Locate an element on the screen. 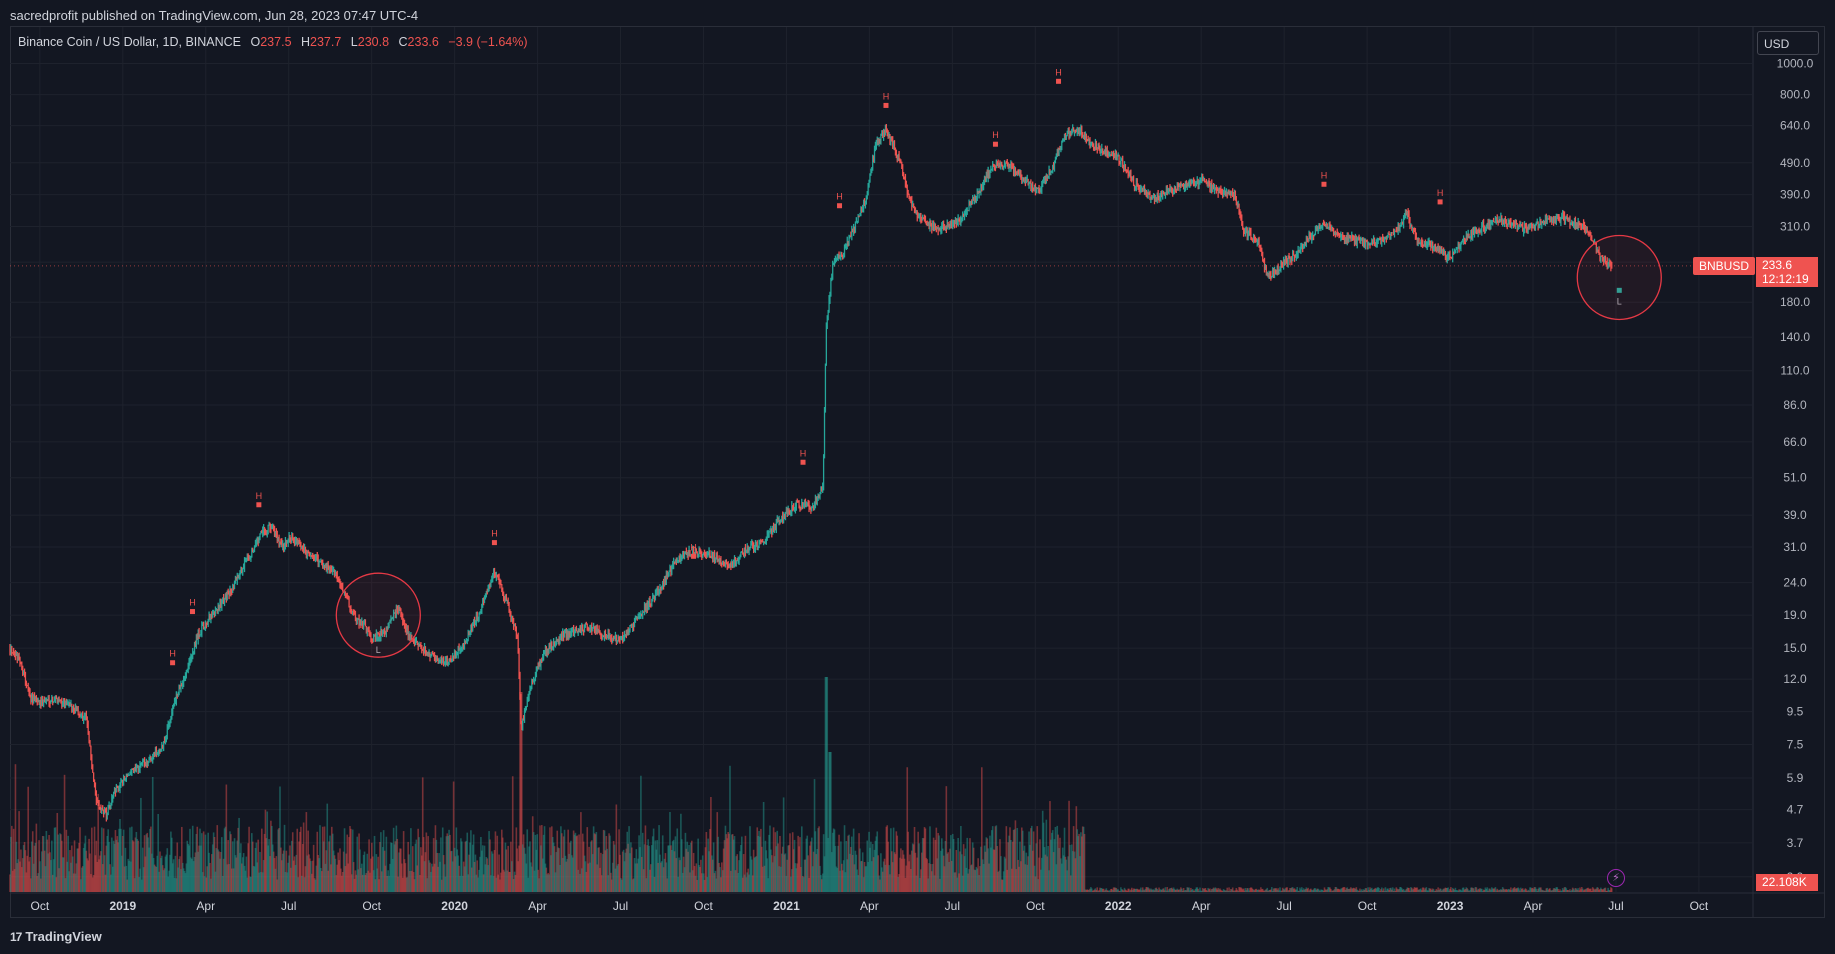 The width and height of the screenshot is (1835, 954). volume-value-tag: 22.108K is located at coordinates (1787, 882).